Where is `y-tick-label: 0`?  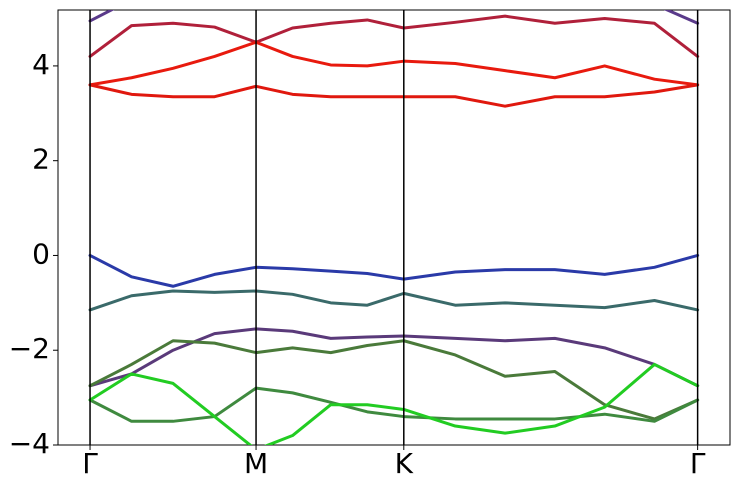
y-tick-label: 0 is located at coordinates (41, 253).